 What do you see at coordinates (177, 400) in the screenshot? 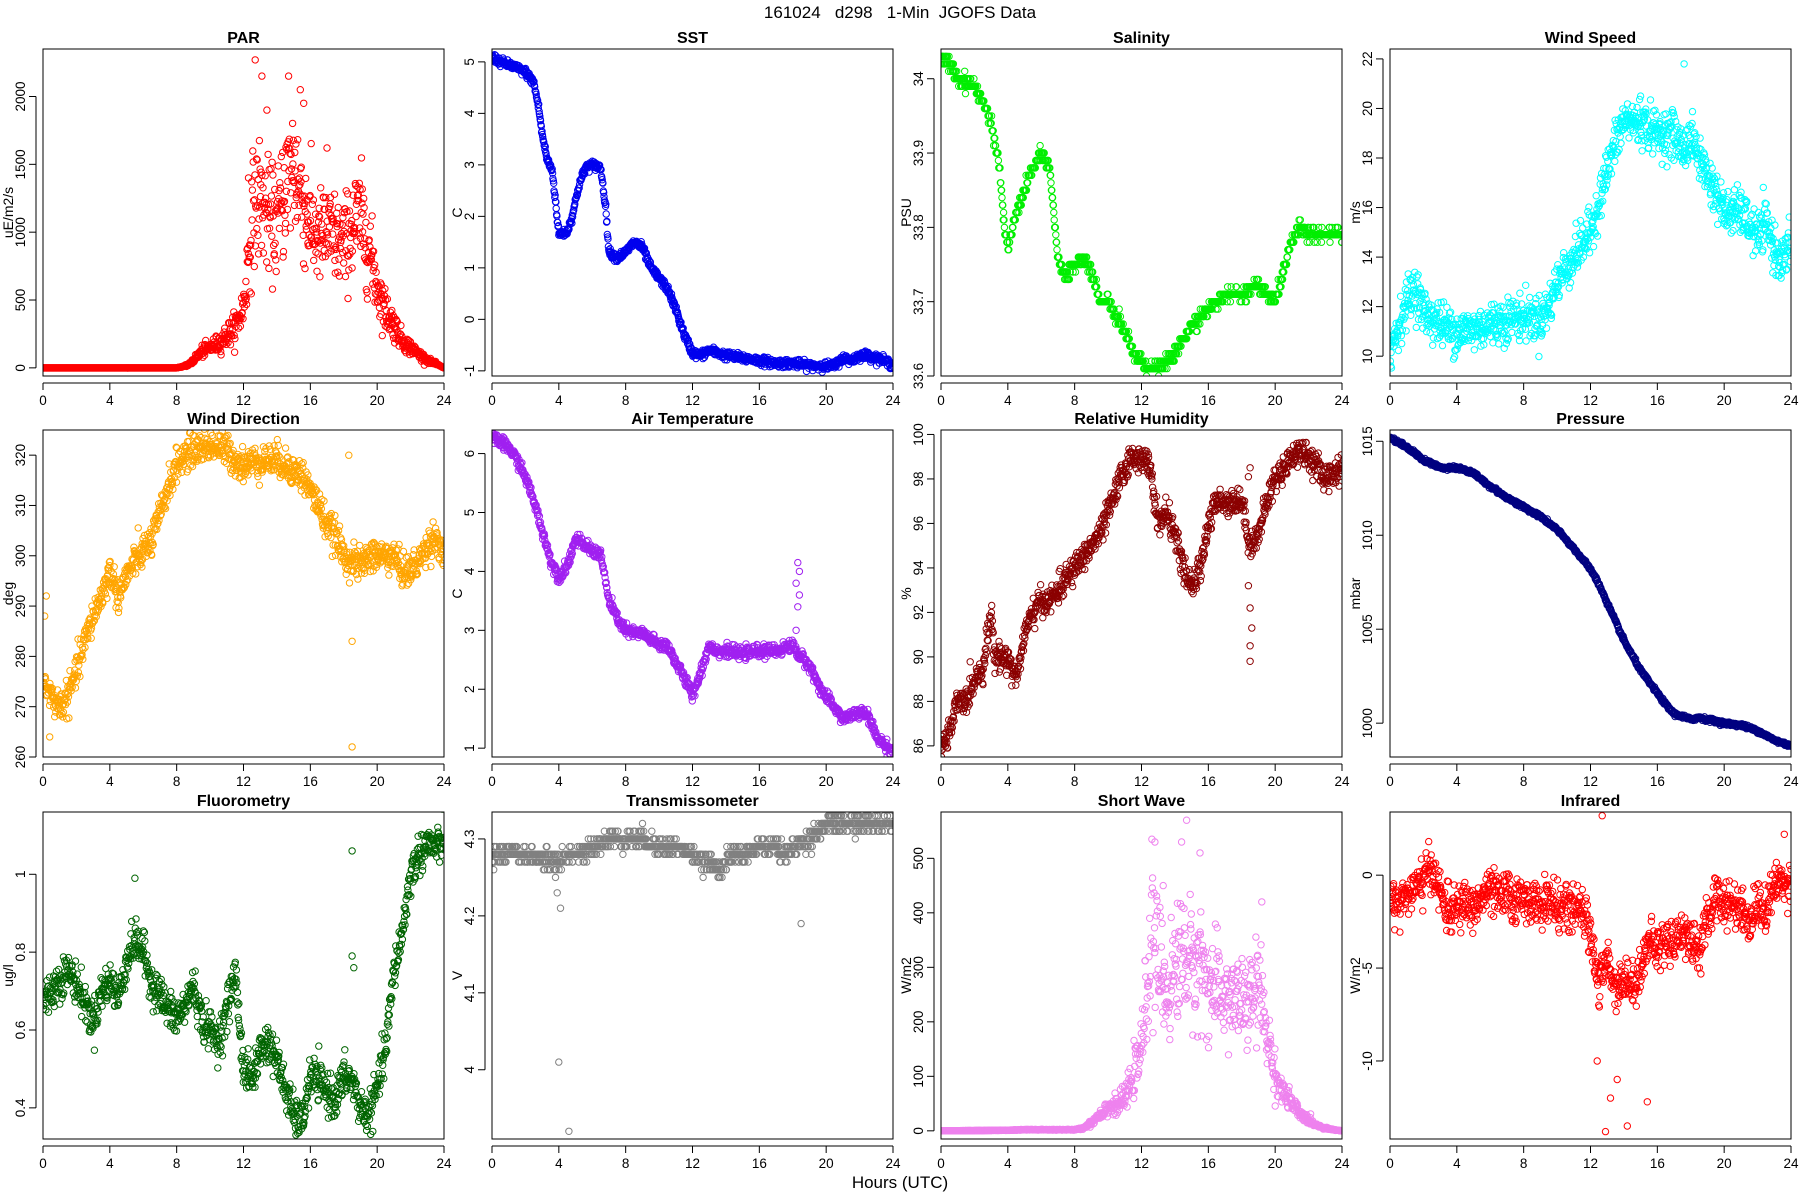
I see `x-tick-label: 8` at bounding box center [177, 400].